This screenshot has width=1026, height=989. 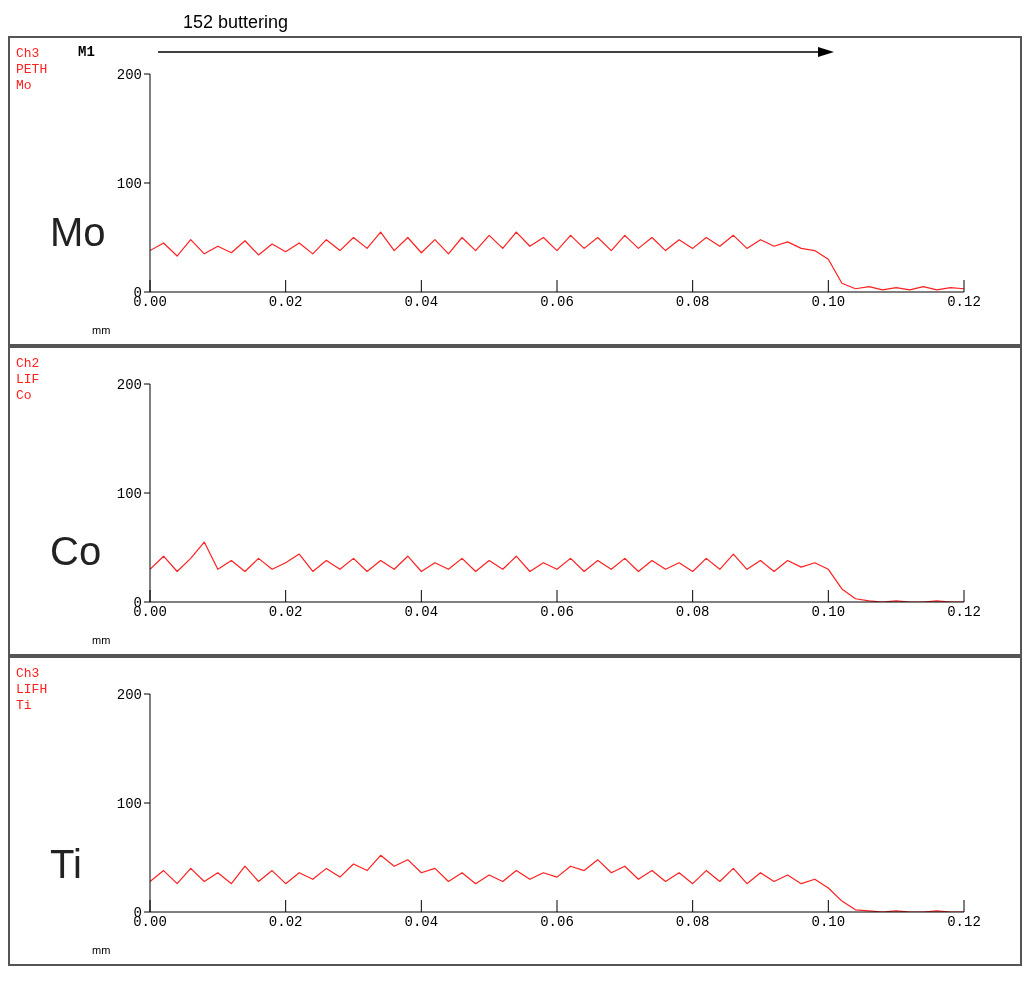 What do you see at coordinates (28, 364) in the screenshot?
I see `text: Ch2` at bounding box center [28, 364].